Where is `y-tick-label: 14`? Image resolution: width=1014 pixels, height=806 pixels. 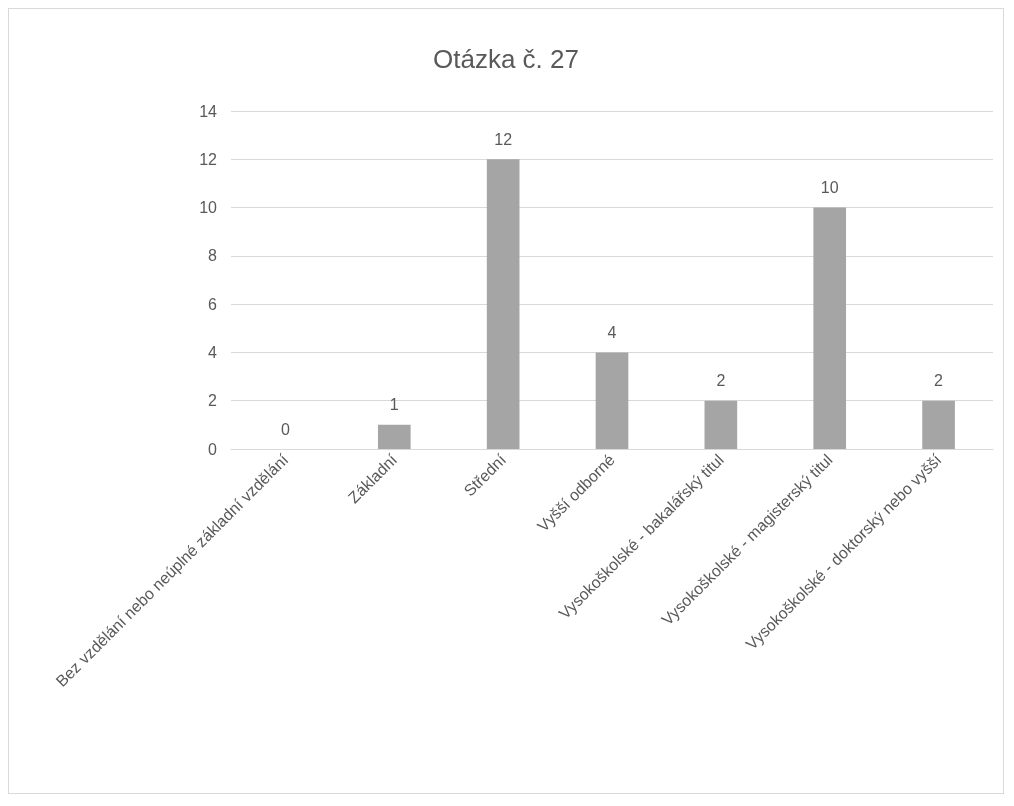
y-tick-label: 14 is located at coordinates (208, 111).